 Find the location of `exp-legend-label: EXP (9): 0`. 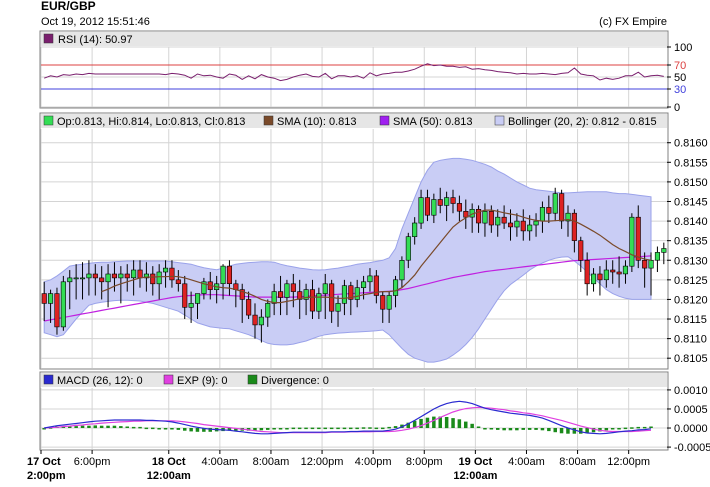

exp-legend-label: EXP (9): 0 is located at coordinates (202, 381).